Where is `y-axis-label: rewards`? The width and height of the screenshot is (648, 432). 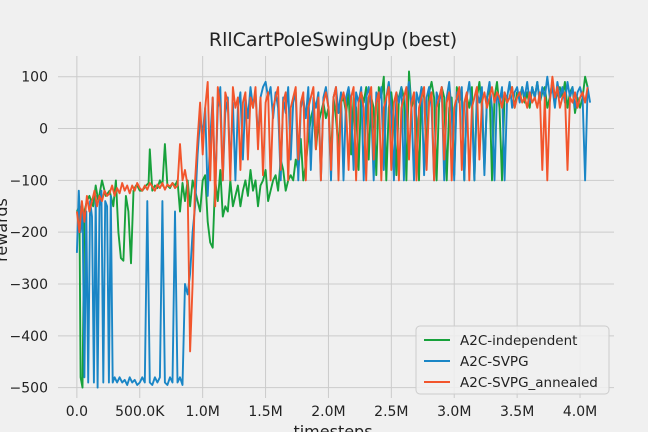
y-axis-label: rewards is located at coordinates (5, 230).